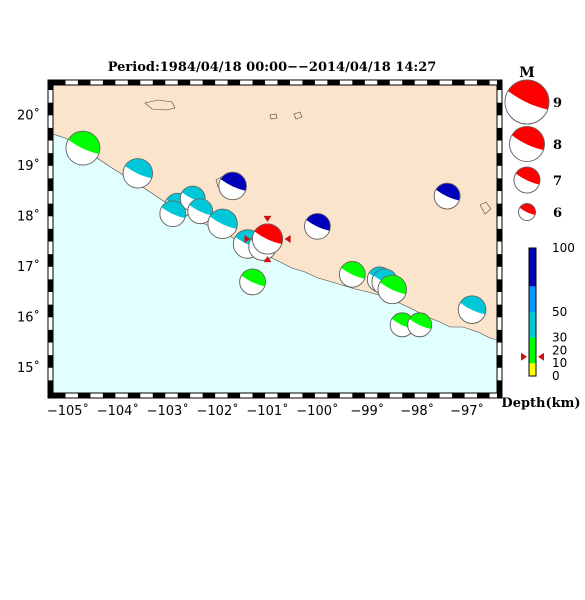 This screenshot has height=600, width=585. Describe the element at coordinates (168, 411) in the screenshot. I see `lon-label: −103˚` at that location.